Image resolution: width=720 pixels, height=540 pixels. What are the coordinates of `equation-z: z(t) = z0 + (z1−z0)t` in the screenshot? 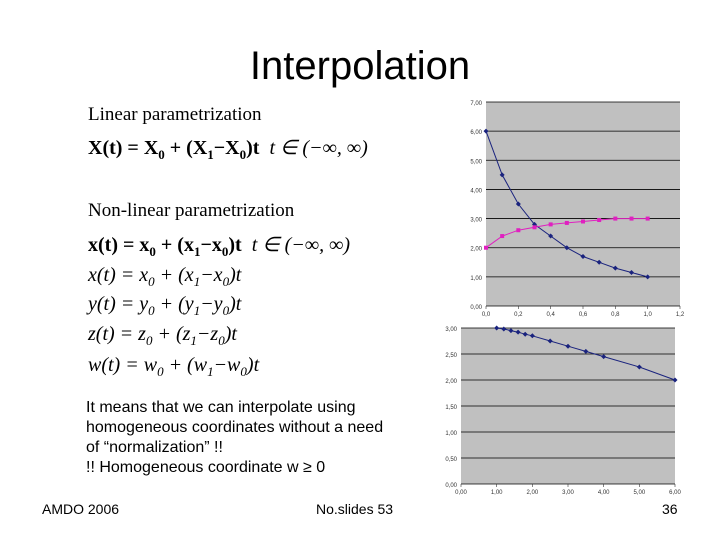 It's located at (162, 335).